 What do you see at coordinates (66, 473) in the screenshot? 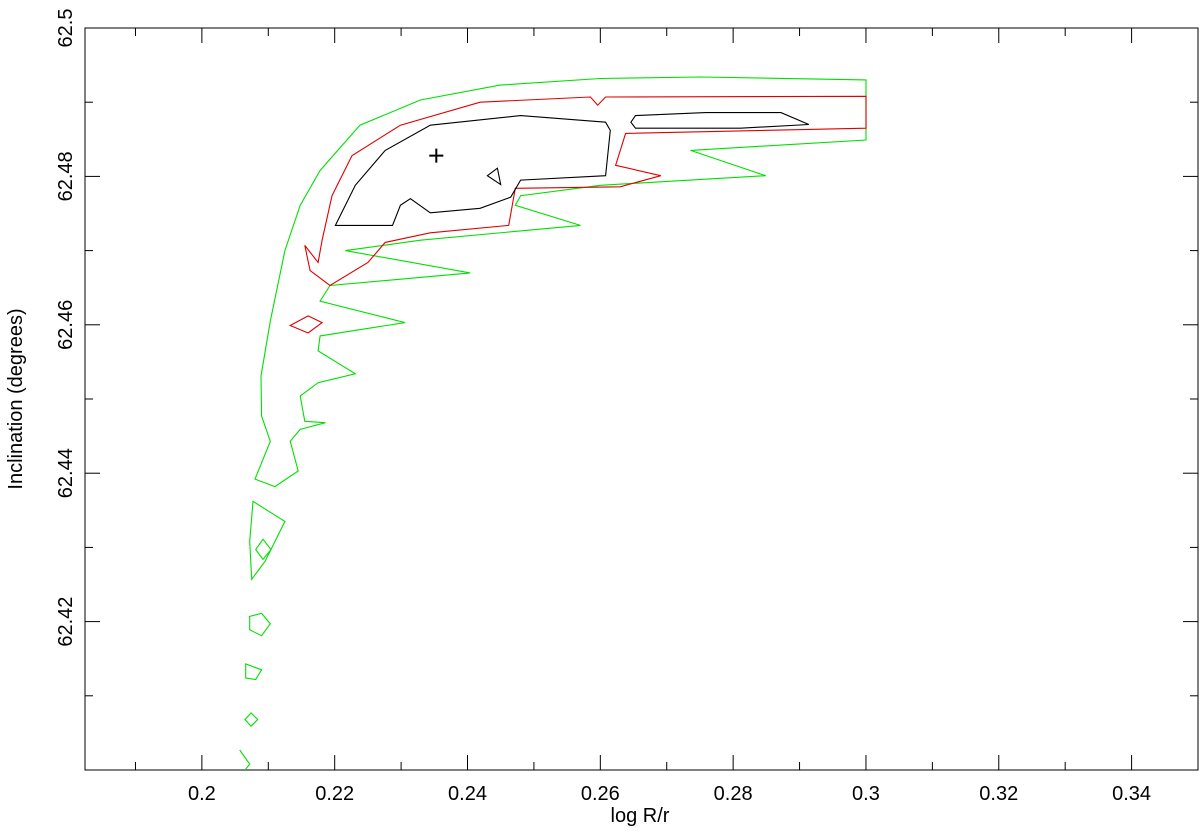
I see `y-tick-label: 62.44` at bounding box center [66, 473].